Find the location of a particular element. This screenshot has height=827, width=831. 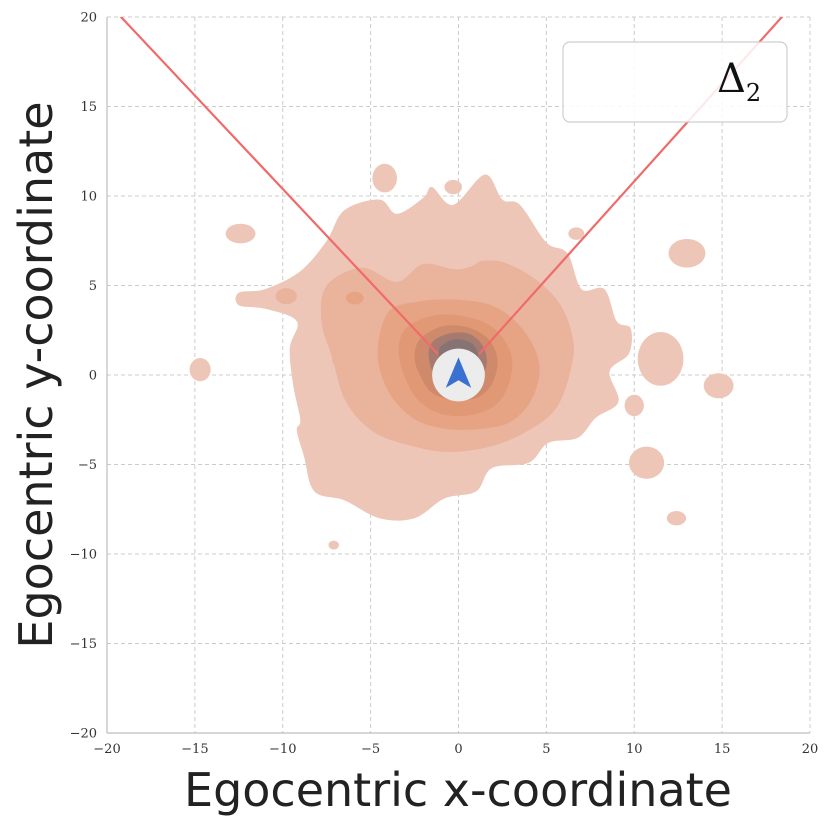

legend-symbol: Δ is located at coordinates (731, 79).